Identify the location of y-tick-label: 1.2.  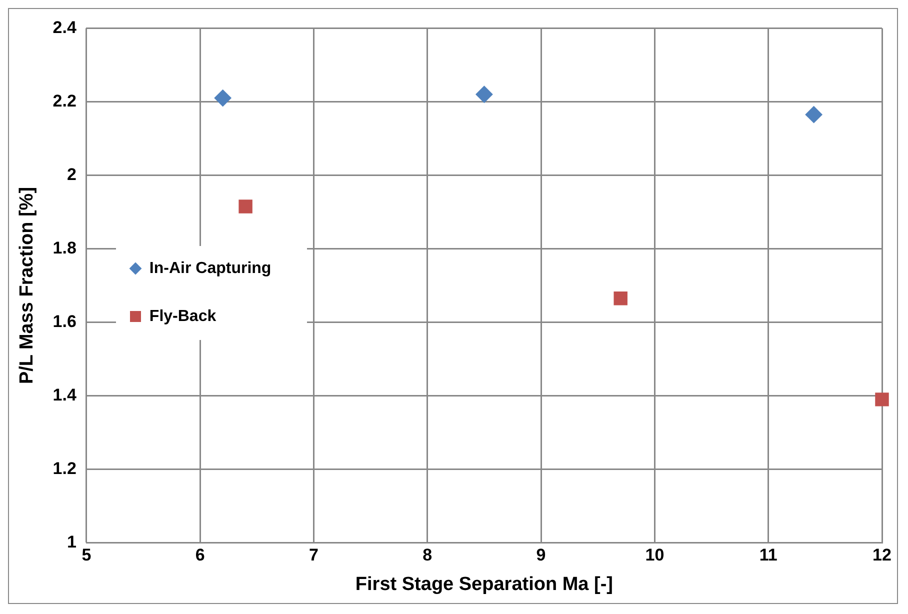
(64, 468).